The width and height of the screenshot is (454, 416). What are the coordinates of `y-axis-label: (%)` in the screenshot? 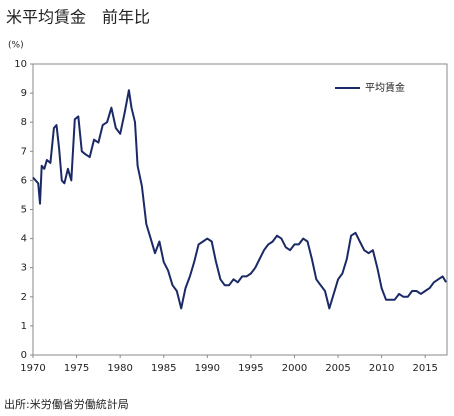 It's located at (16, 46).